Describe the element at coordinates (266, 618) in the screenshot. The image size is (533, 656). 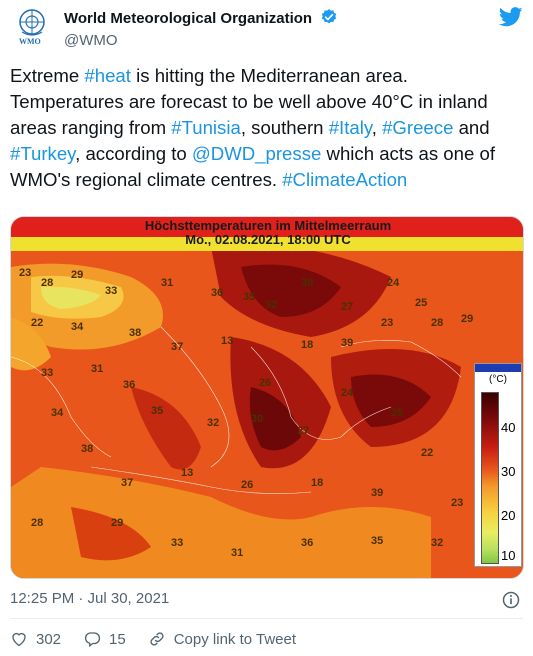
I see `divider` at that location.